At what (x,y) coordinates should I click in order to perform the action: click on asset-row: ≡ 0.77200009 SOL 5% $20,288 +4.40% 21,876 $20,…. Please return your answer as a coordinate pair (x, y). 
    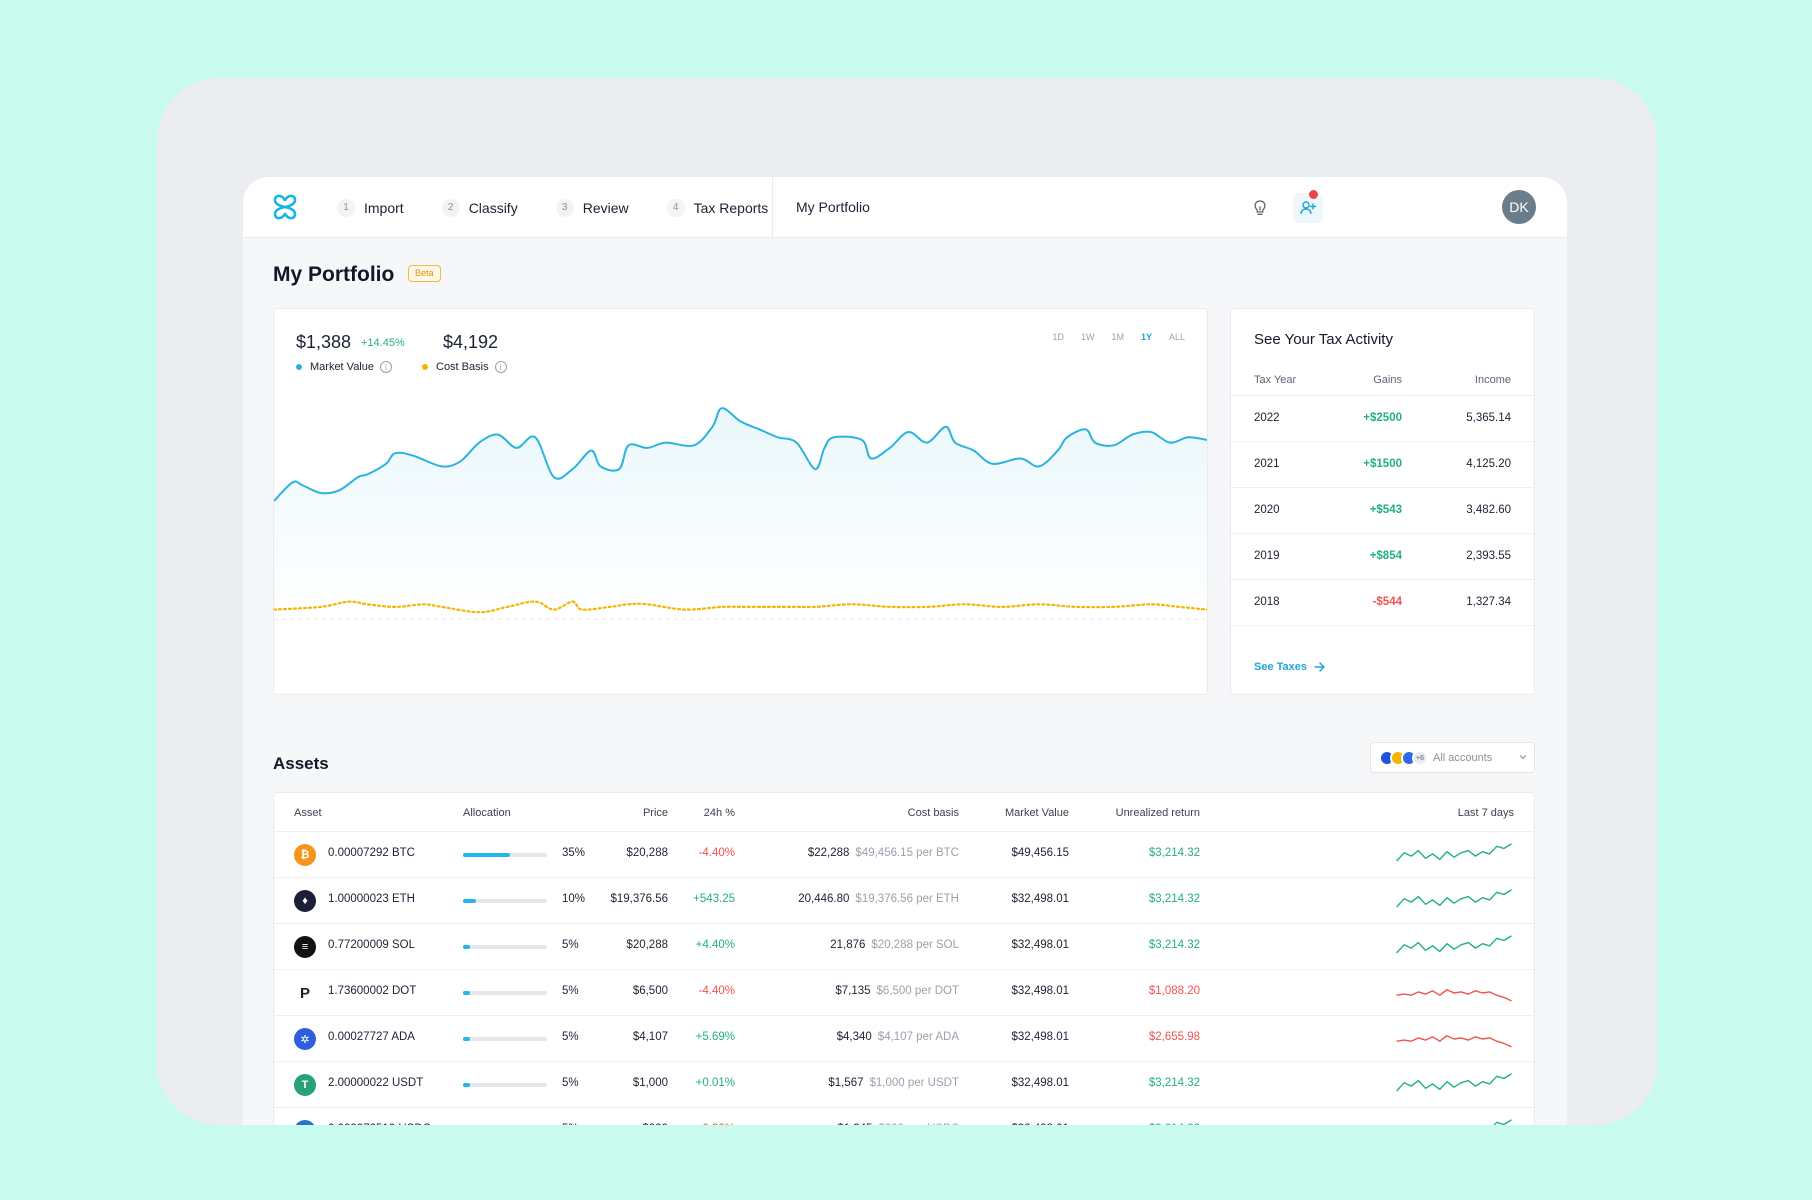
    Looking at the image, I should click on (904, 946).